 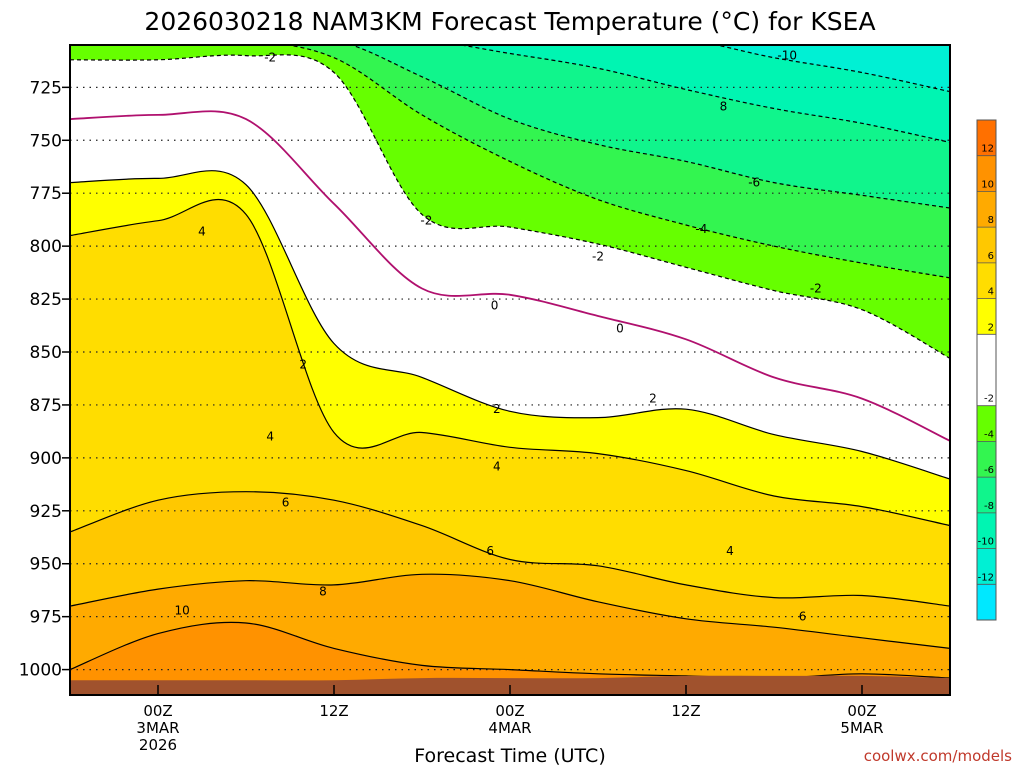 What do you see at coordinates (991, 292) in the screenshot?
I see `colorbar-label: 4` at bounding box center [991, 292].